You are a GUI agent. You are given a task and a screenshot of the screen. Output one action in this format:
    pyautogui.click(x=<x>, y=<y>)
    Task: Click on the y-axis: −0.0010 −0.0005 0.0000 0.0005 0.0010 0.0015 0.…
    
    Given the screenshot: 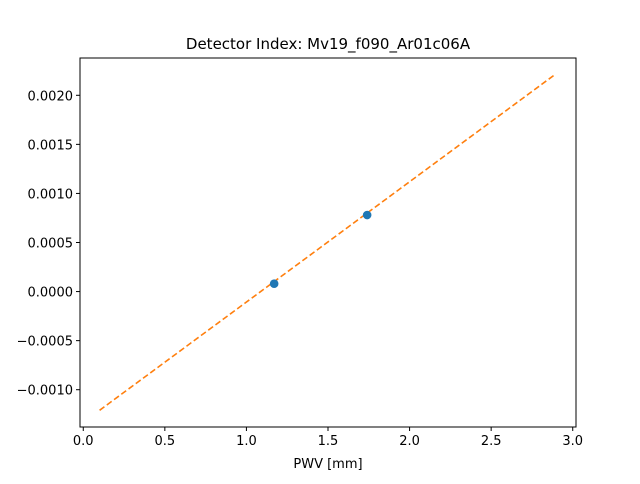 What is the action you would take?
    pyautogui.click(x=48, y=244)
    